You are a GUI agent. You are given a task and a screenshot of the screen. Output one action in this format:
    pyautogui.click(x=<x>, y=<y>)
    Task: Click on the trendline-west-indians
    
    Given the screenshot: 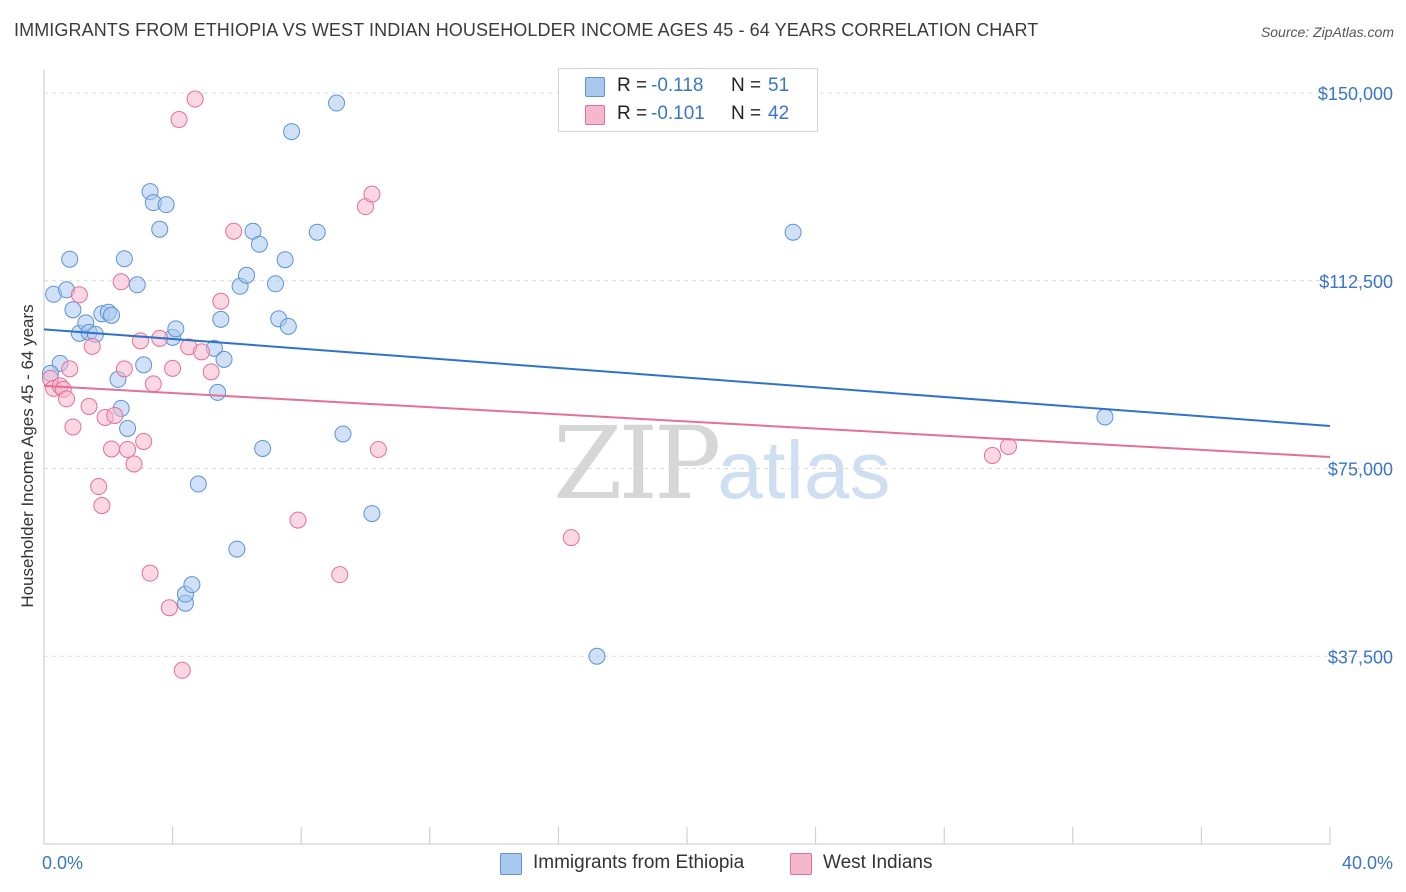 What is the action you would take?
    pyautogui.click(x=687, y=421)
    